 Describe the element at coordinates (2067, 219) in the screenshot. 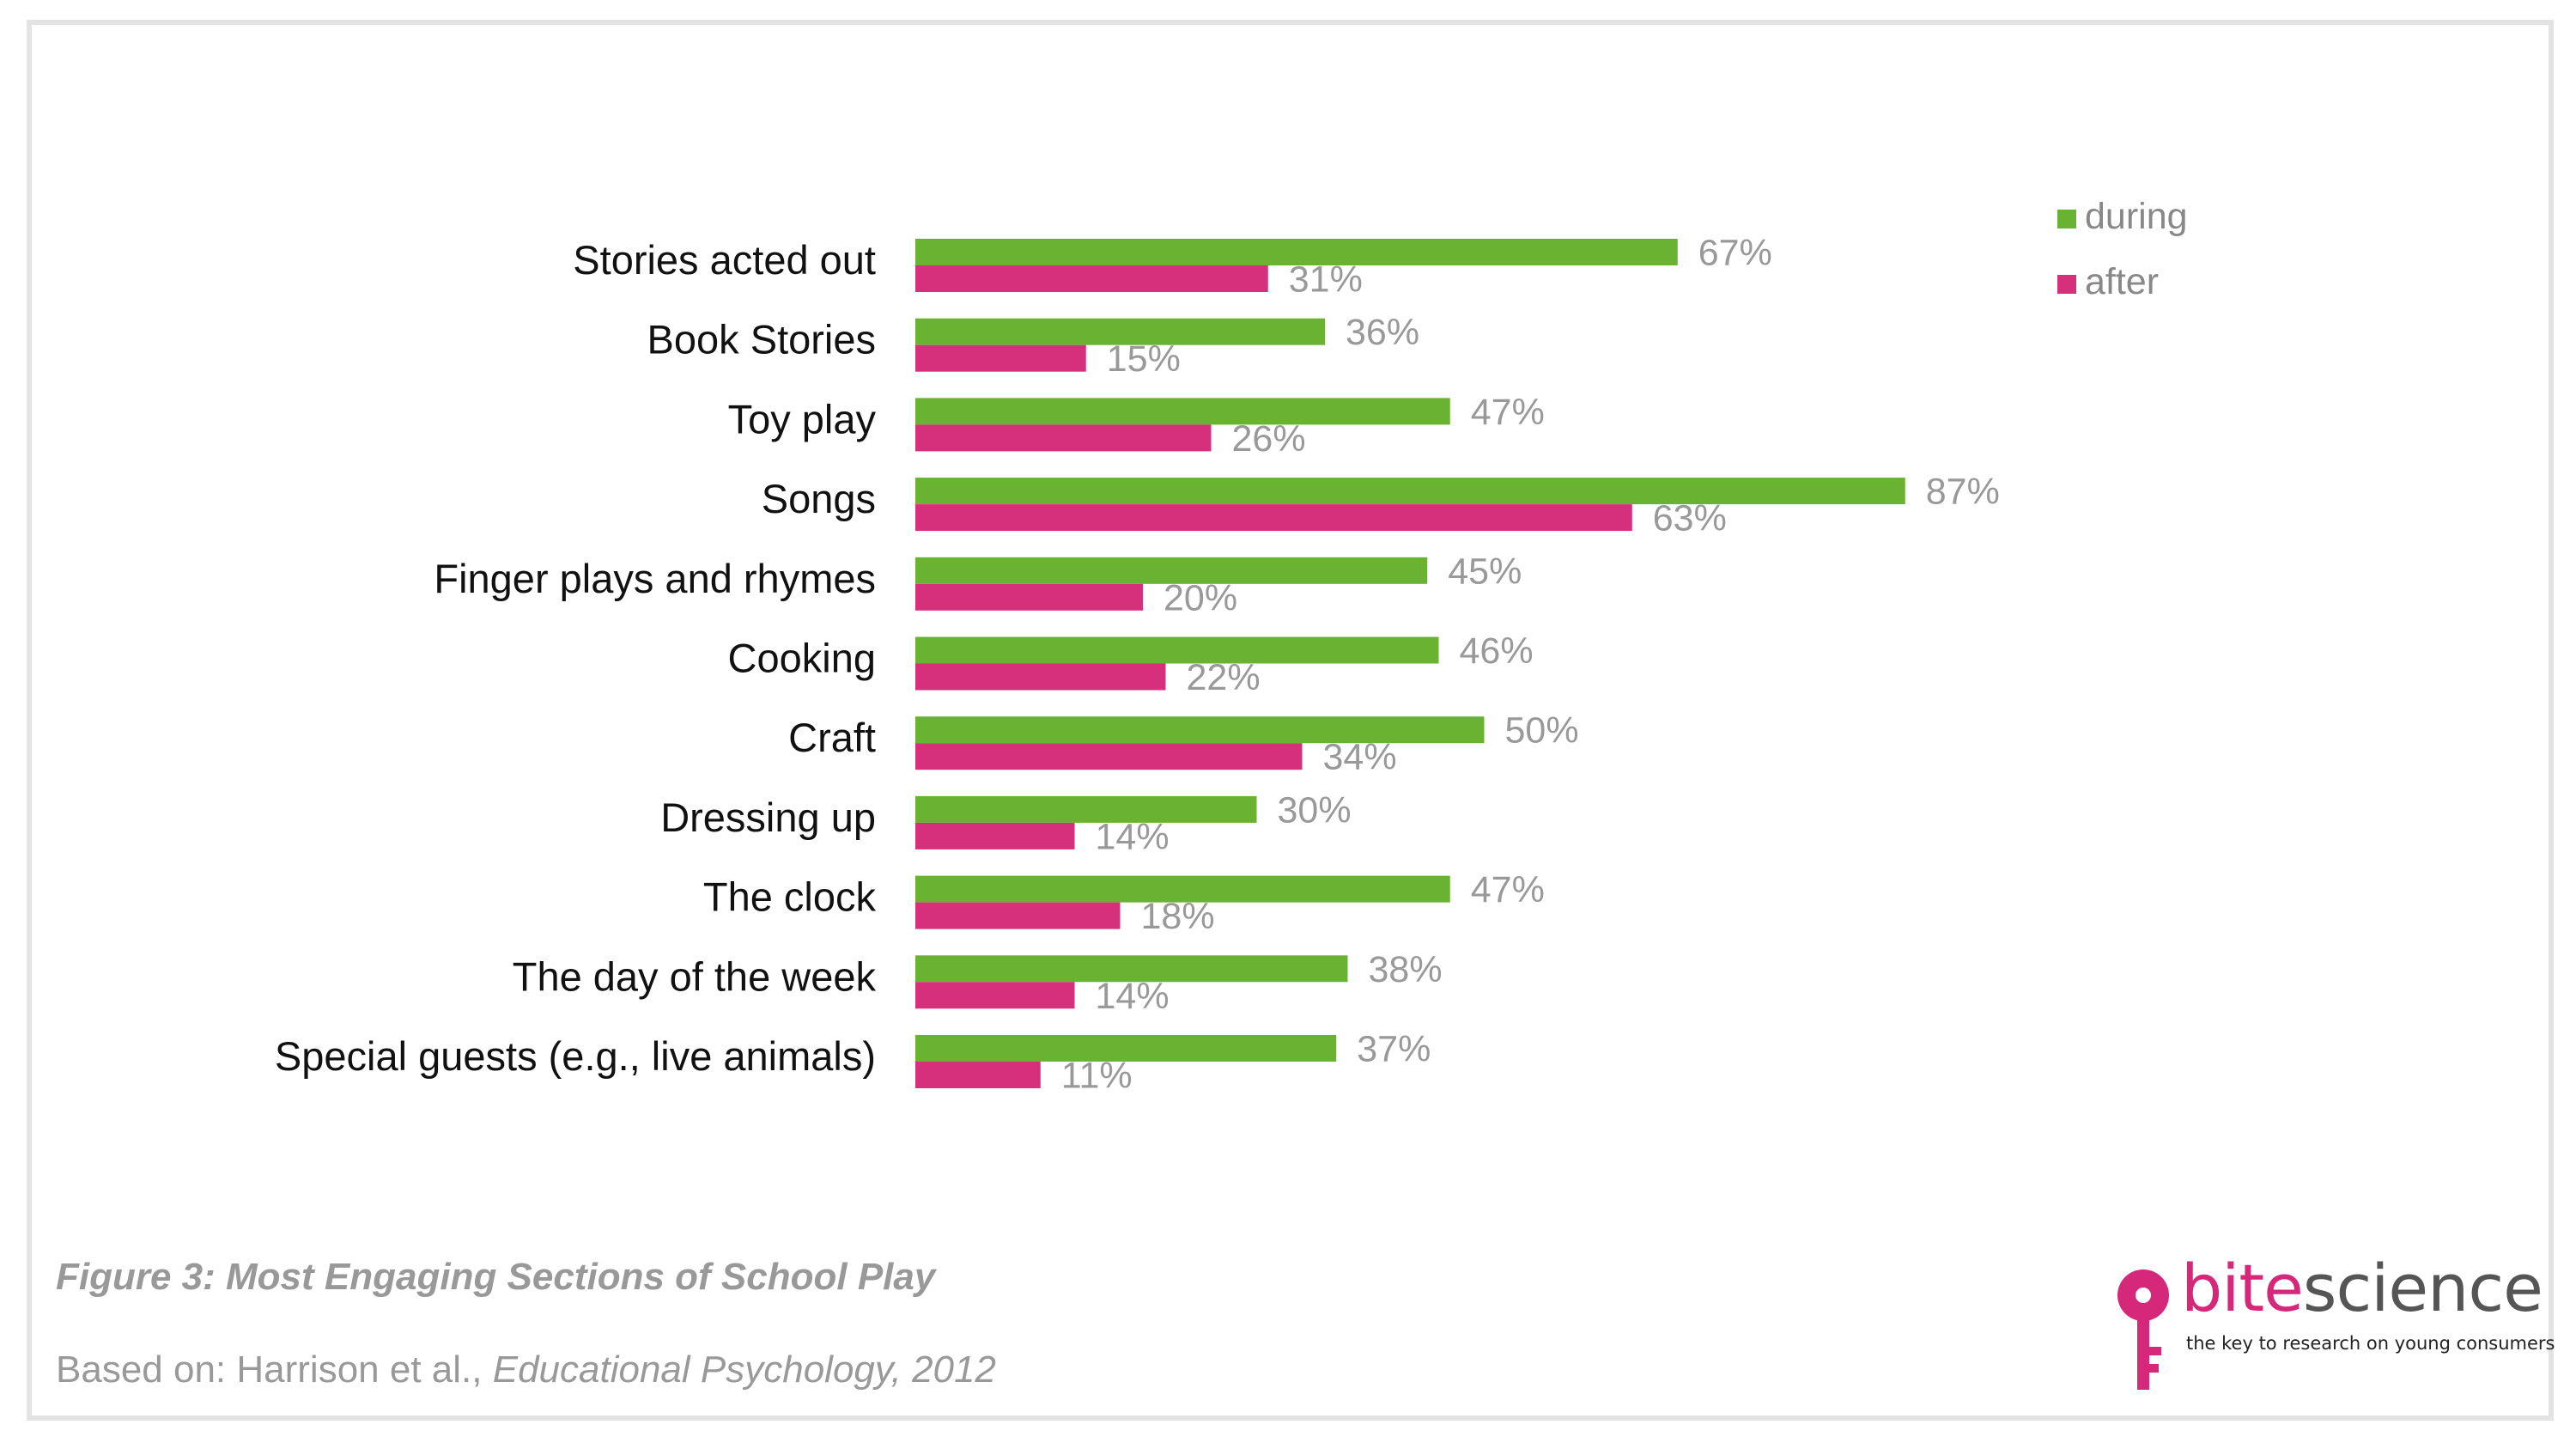

I see `legend-swatch-during` at that location.